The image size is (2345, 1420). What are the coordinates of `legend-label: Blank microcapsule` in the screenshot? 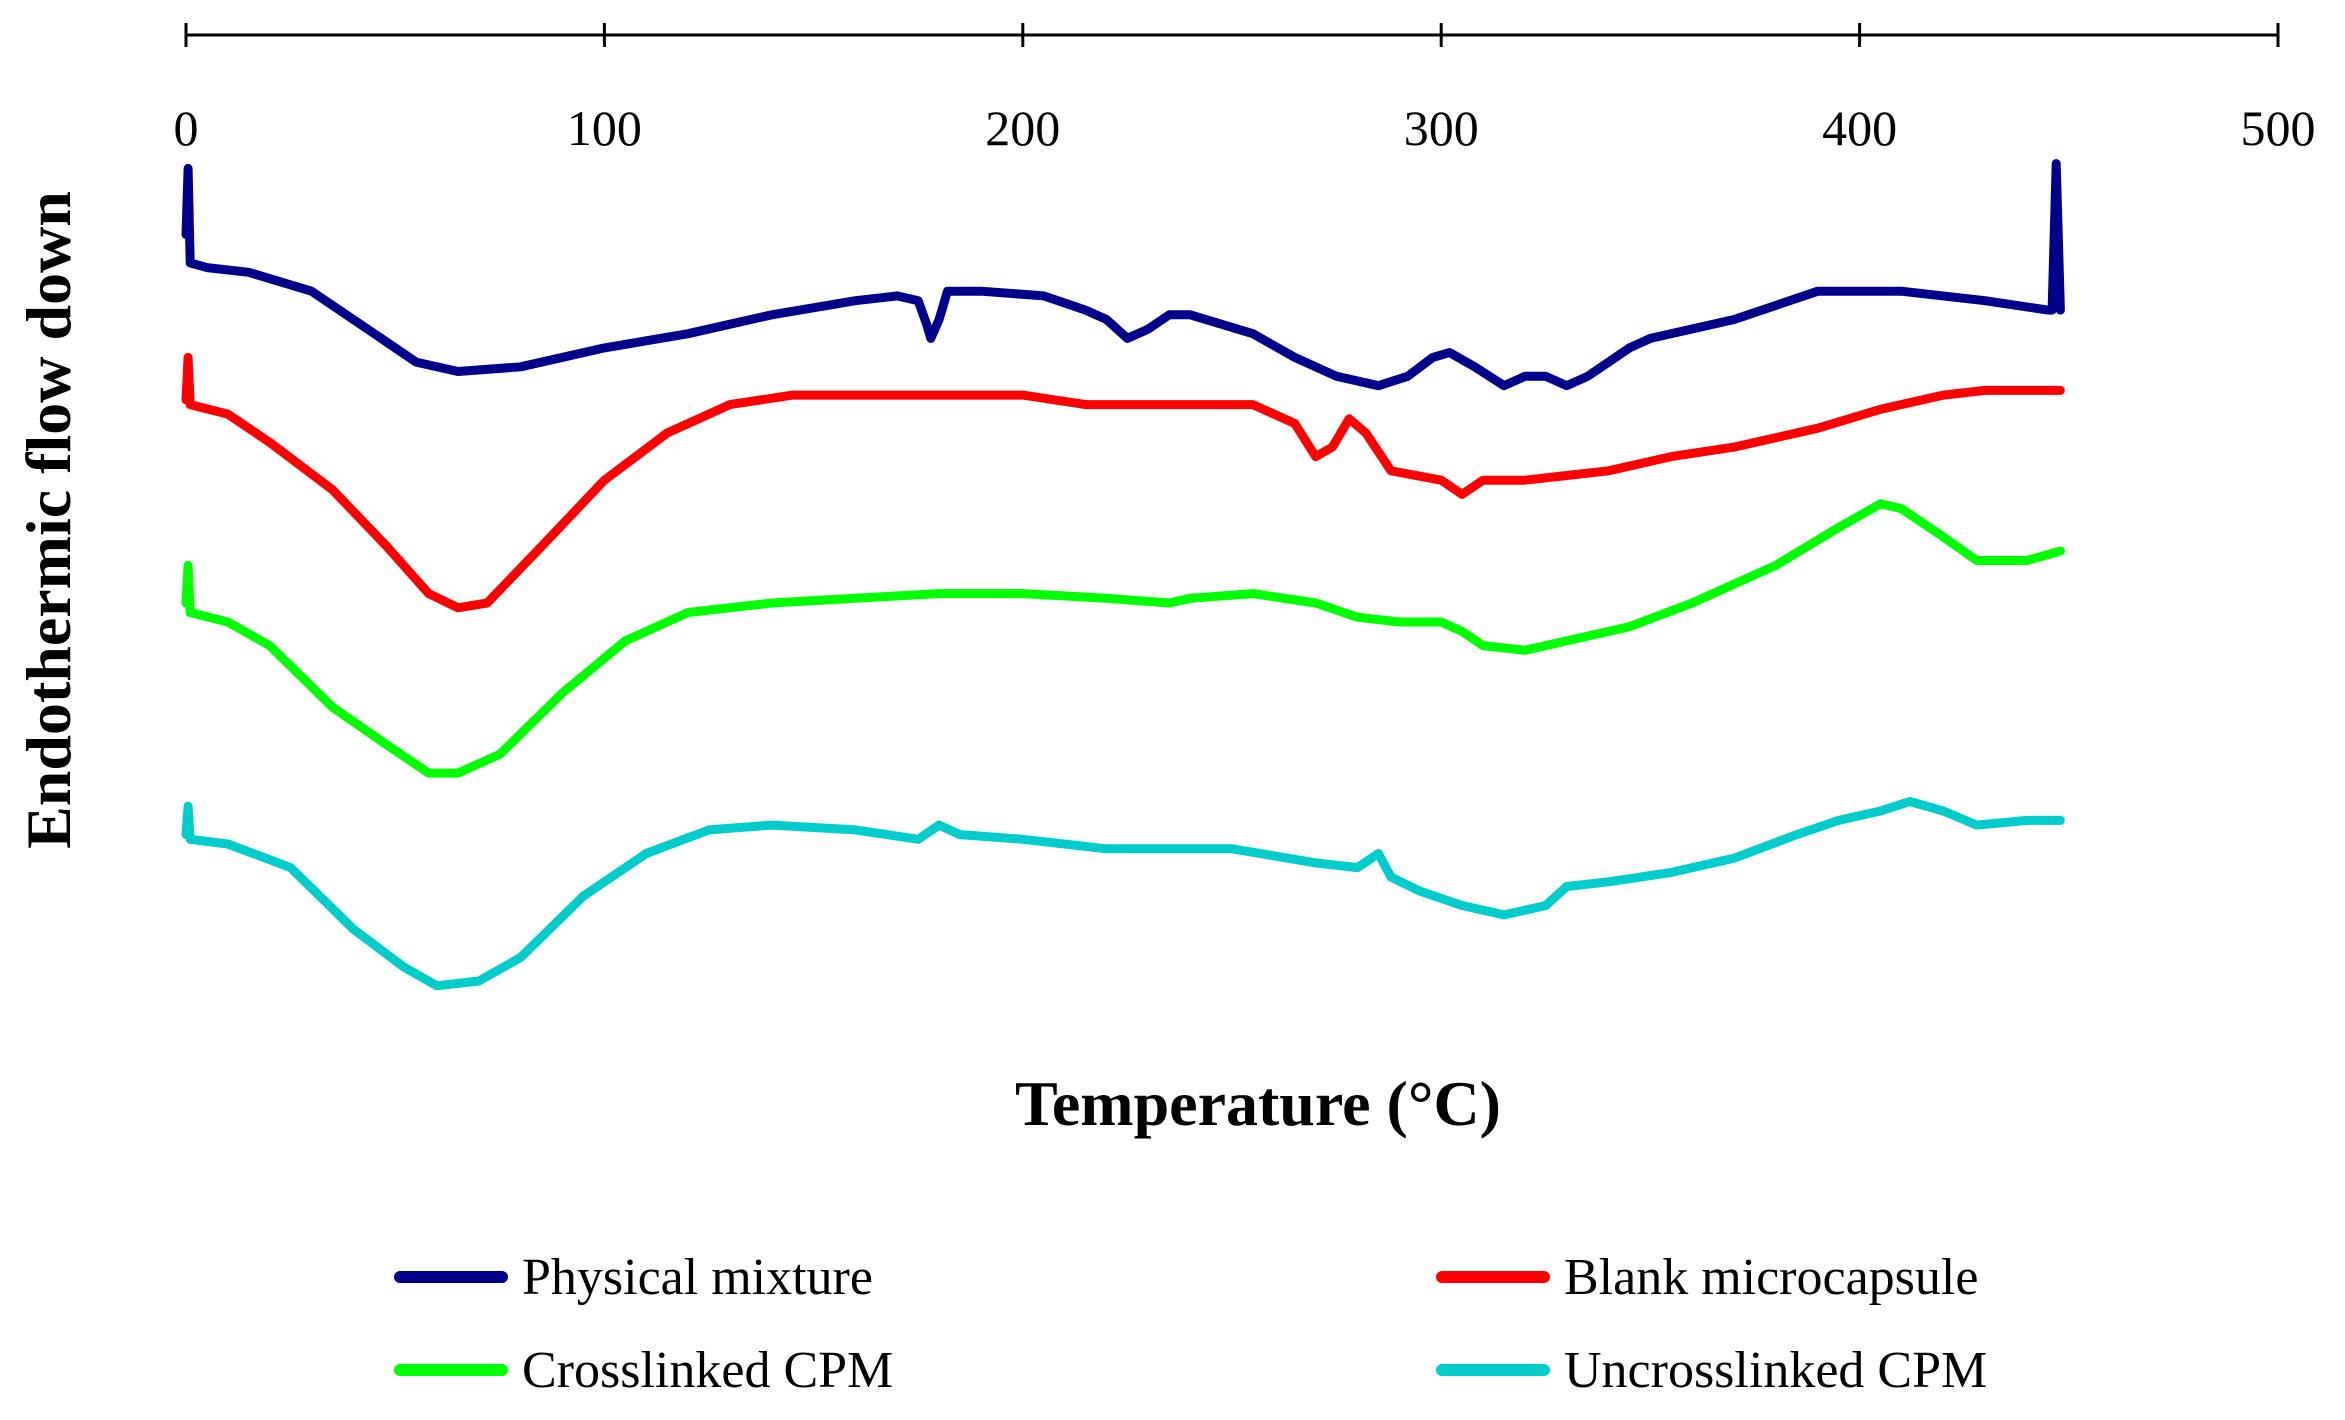 It's located at (1771, 1277).